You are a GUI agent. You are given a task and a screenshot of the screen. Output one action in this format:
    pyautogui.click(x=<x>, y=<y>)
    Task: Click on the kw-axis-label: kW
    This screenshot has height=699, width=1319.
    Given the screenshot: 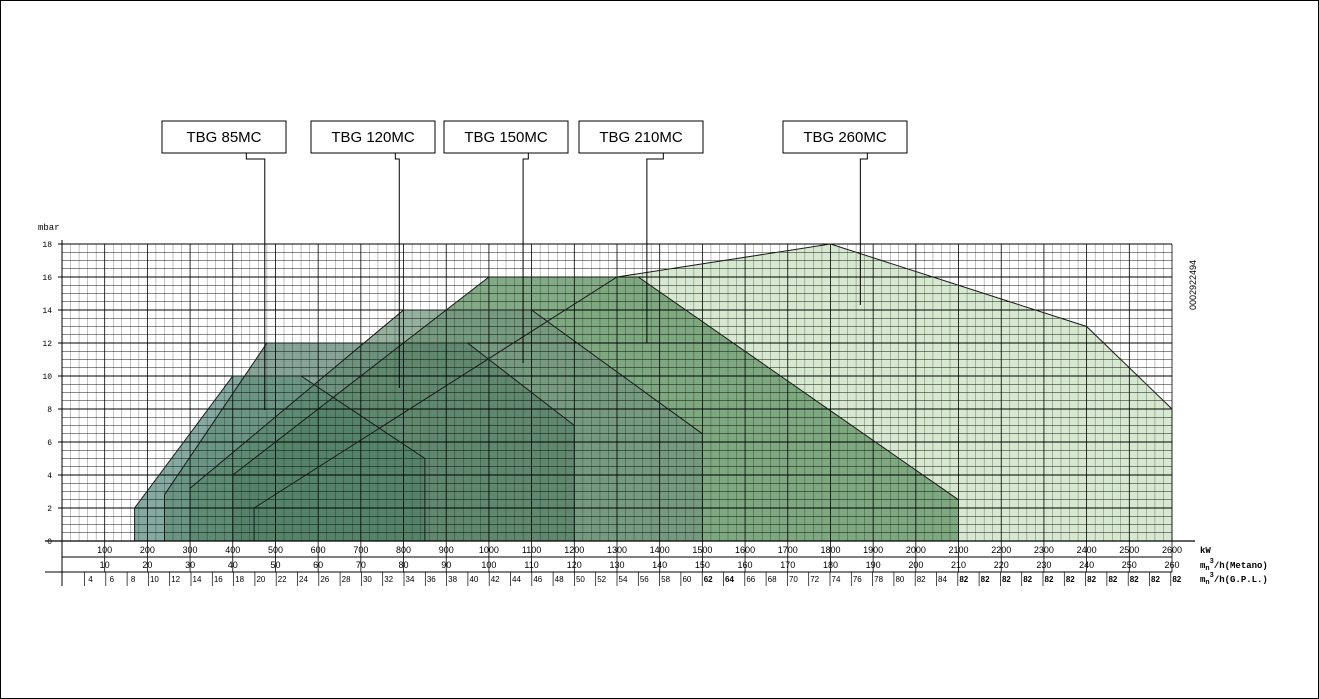 What is the action you would take?
    pyautogui.click(x=1205, y=551)
    